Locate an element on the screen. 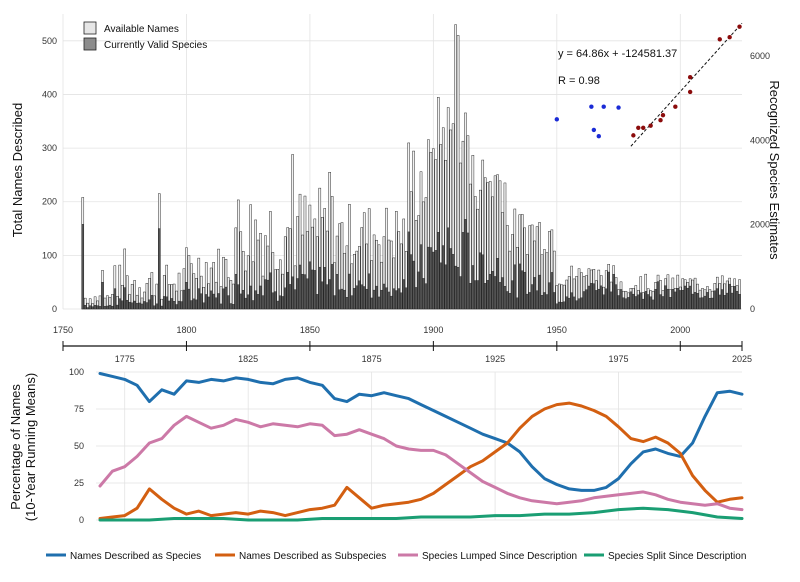  bottom-y-tick-label: 50 is located at coordinates (79, 446).